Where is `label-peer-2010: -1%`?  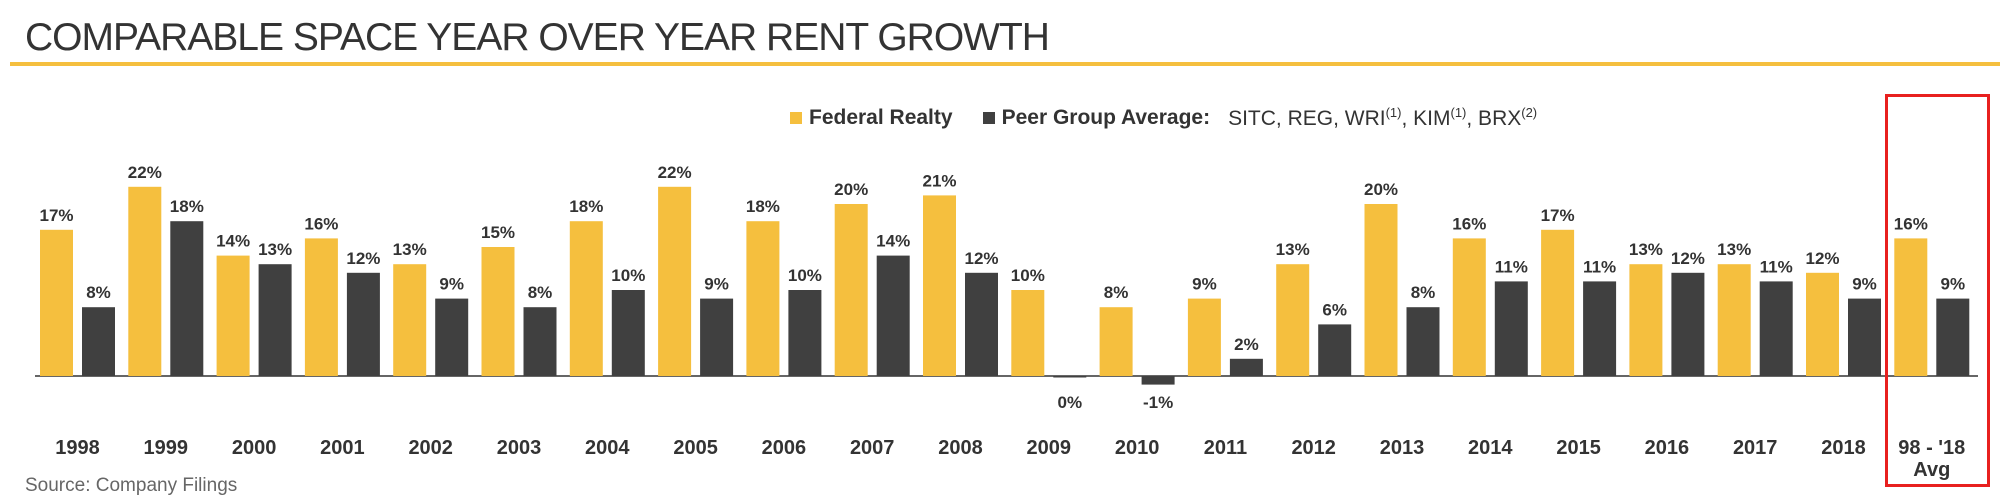 label-peer-2010: -1% is located at coordinates (1158, 402).